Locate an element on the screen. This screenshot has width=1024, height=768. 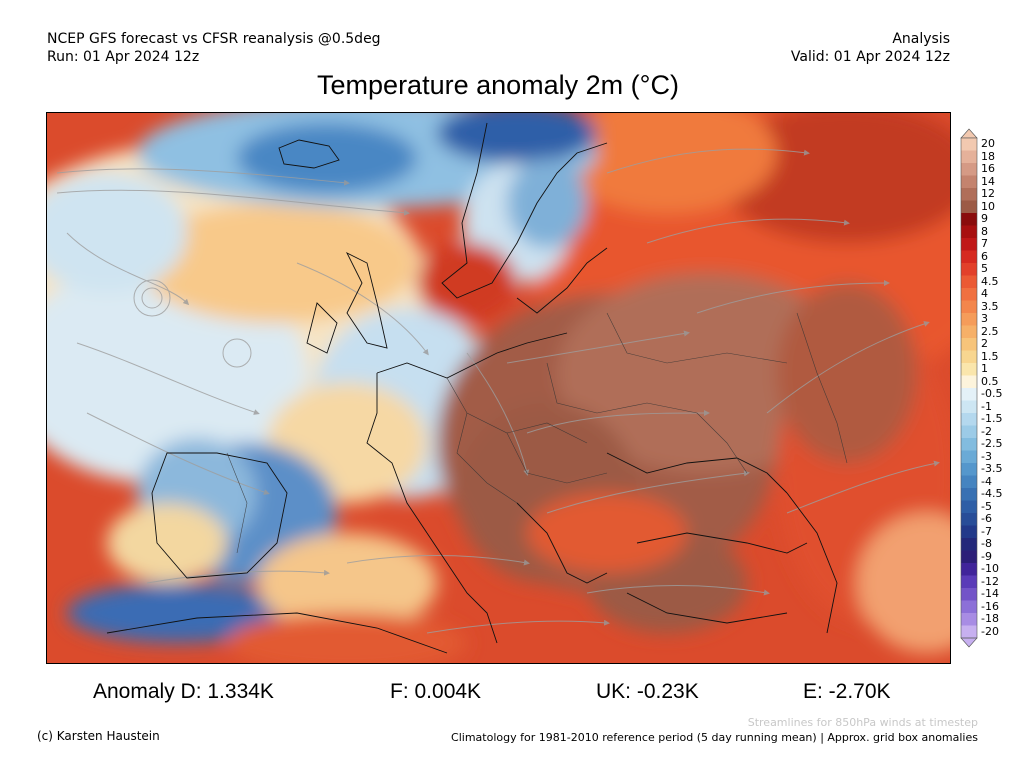
anomaly-uk: UK: -0.23K is located at coordinates (647, 691).